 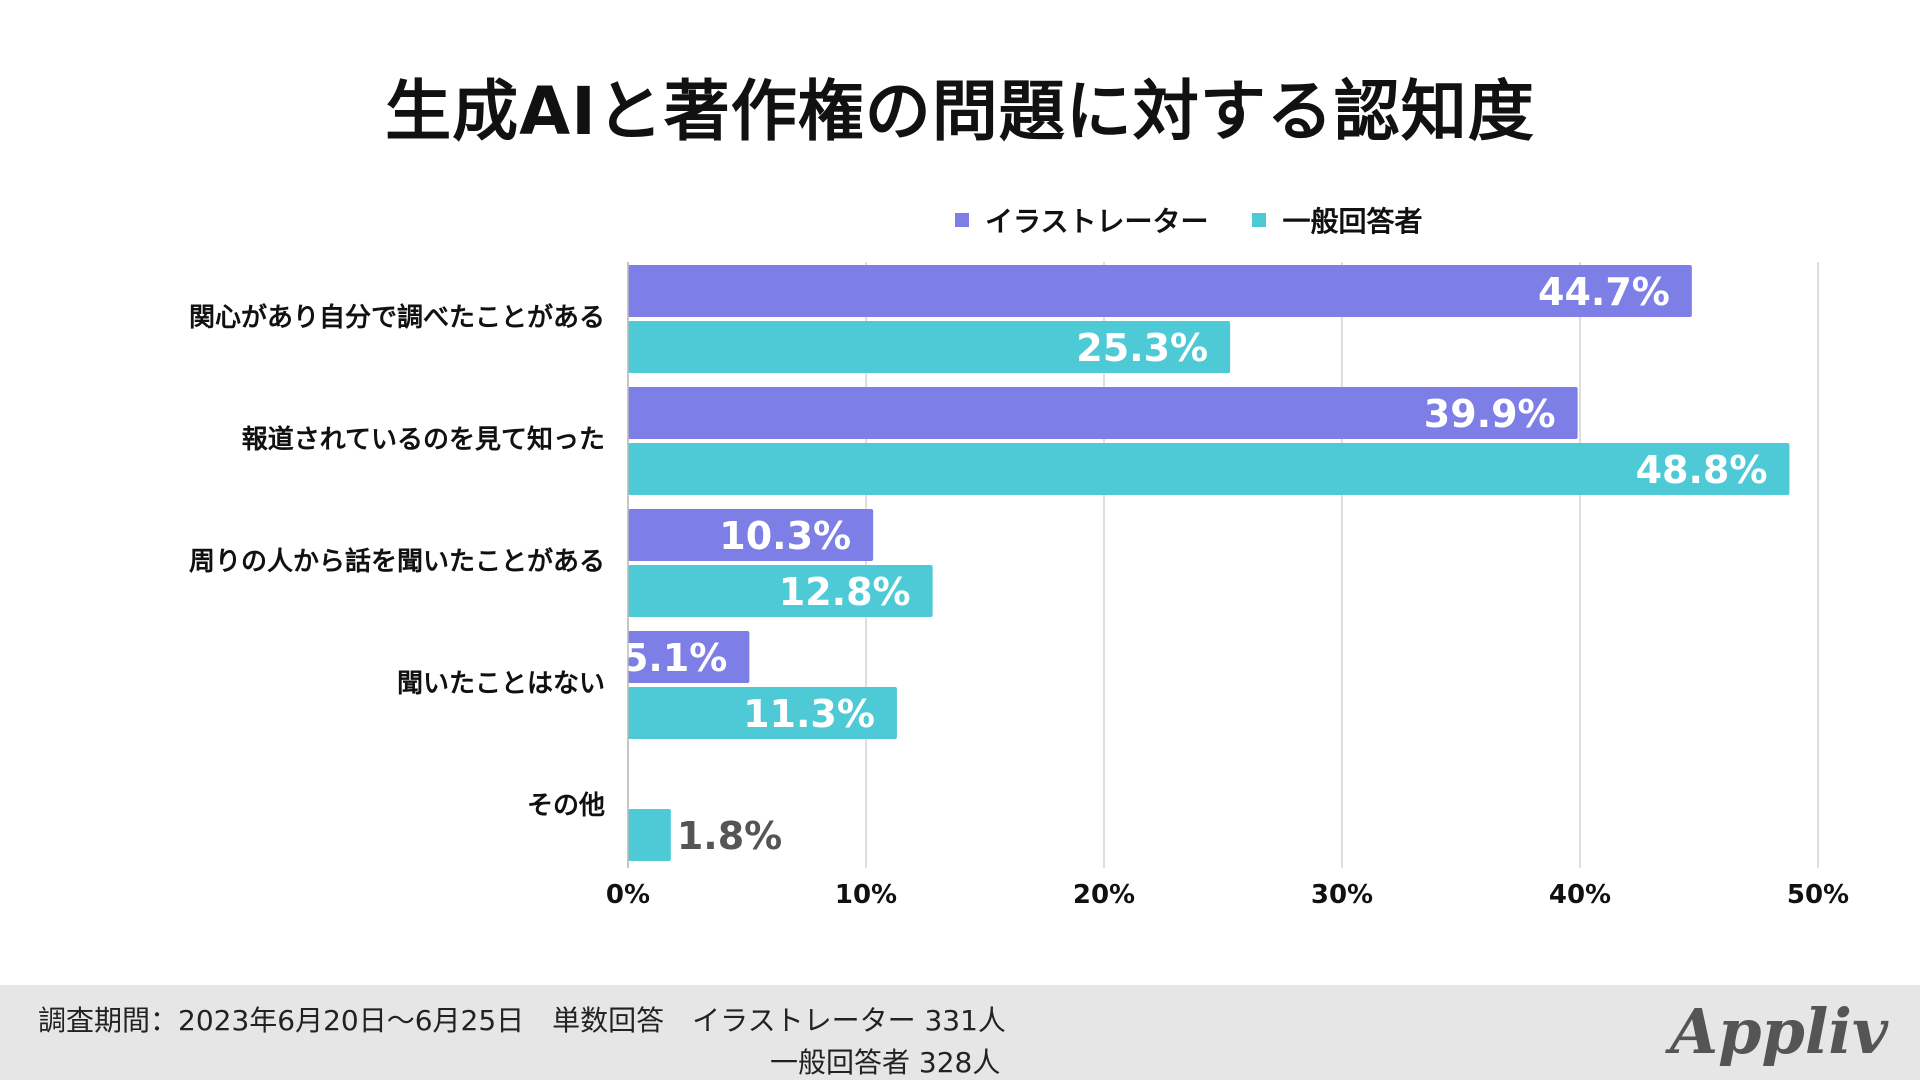 What do you see at coordinates (1352, 221) in the screenshot?
I see `legend-label-general: 一般回答者` at bounding box center [1352, 221].